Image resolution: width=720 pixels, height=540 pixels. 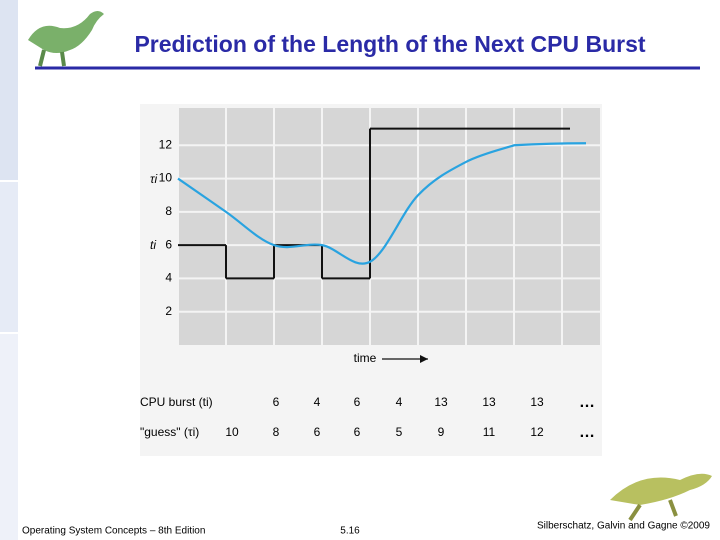 I want to click on label-bg, so click(x=367, y=359).